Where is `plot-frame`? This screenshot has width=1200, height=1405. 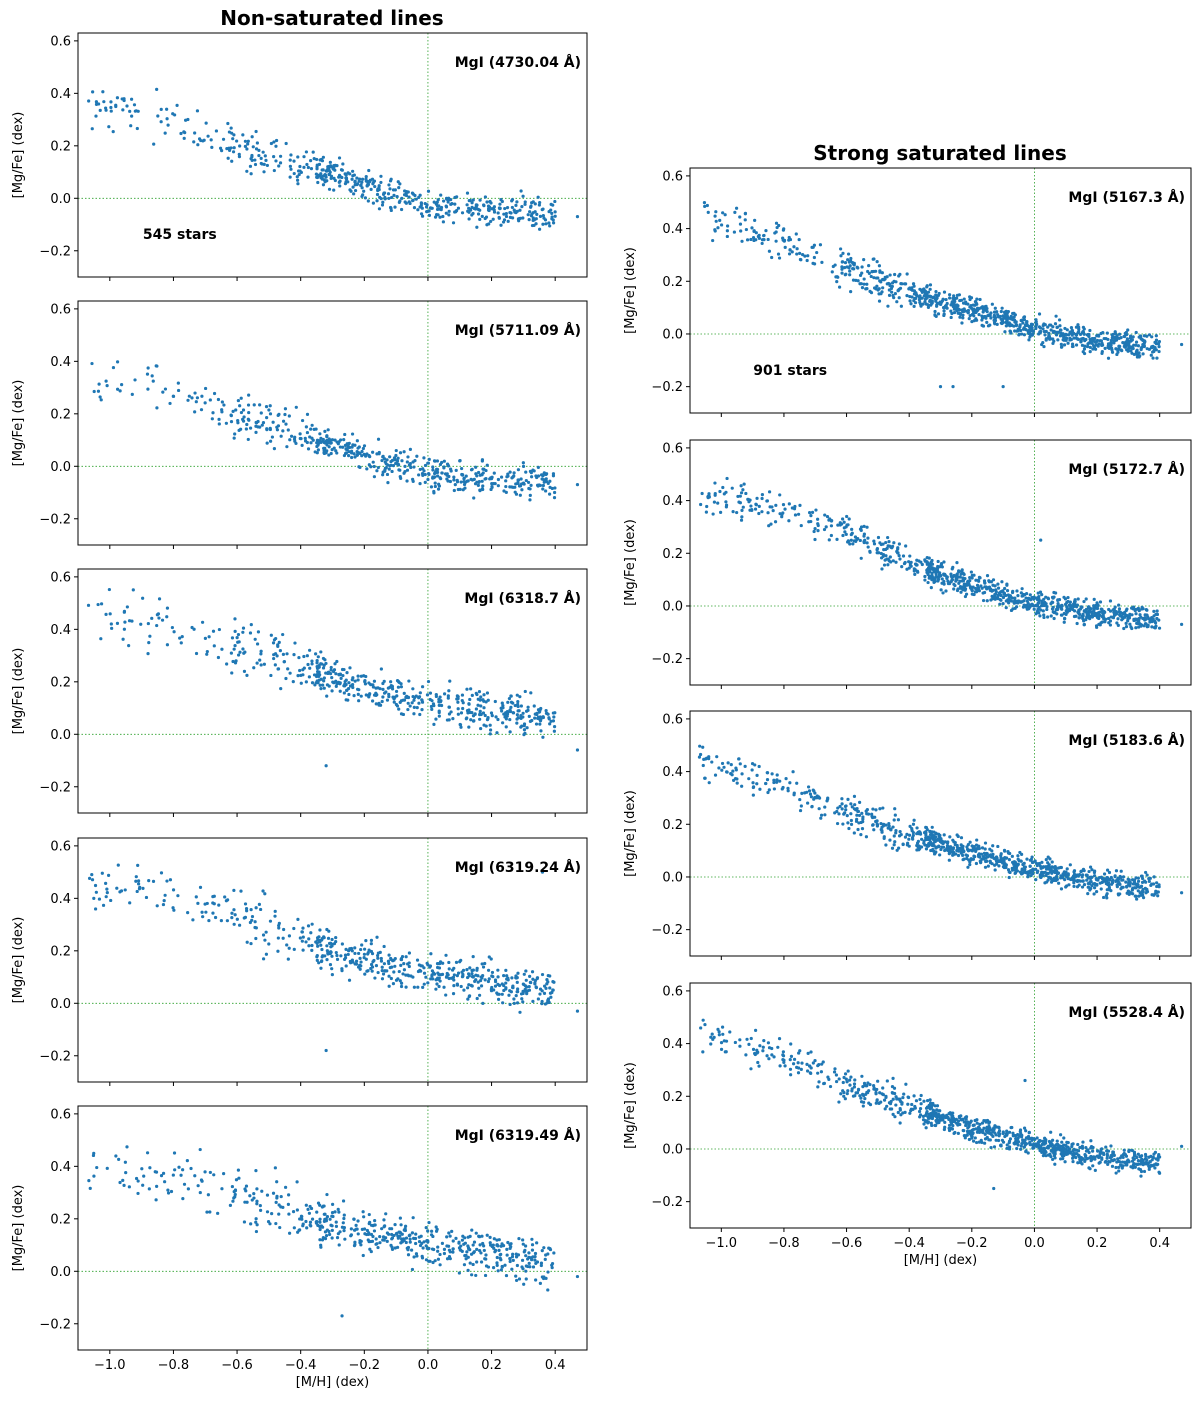 plot-frame is located at coordinates (332, 1228).